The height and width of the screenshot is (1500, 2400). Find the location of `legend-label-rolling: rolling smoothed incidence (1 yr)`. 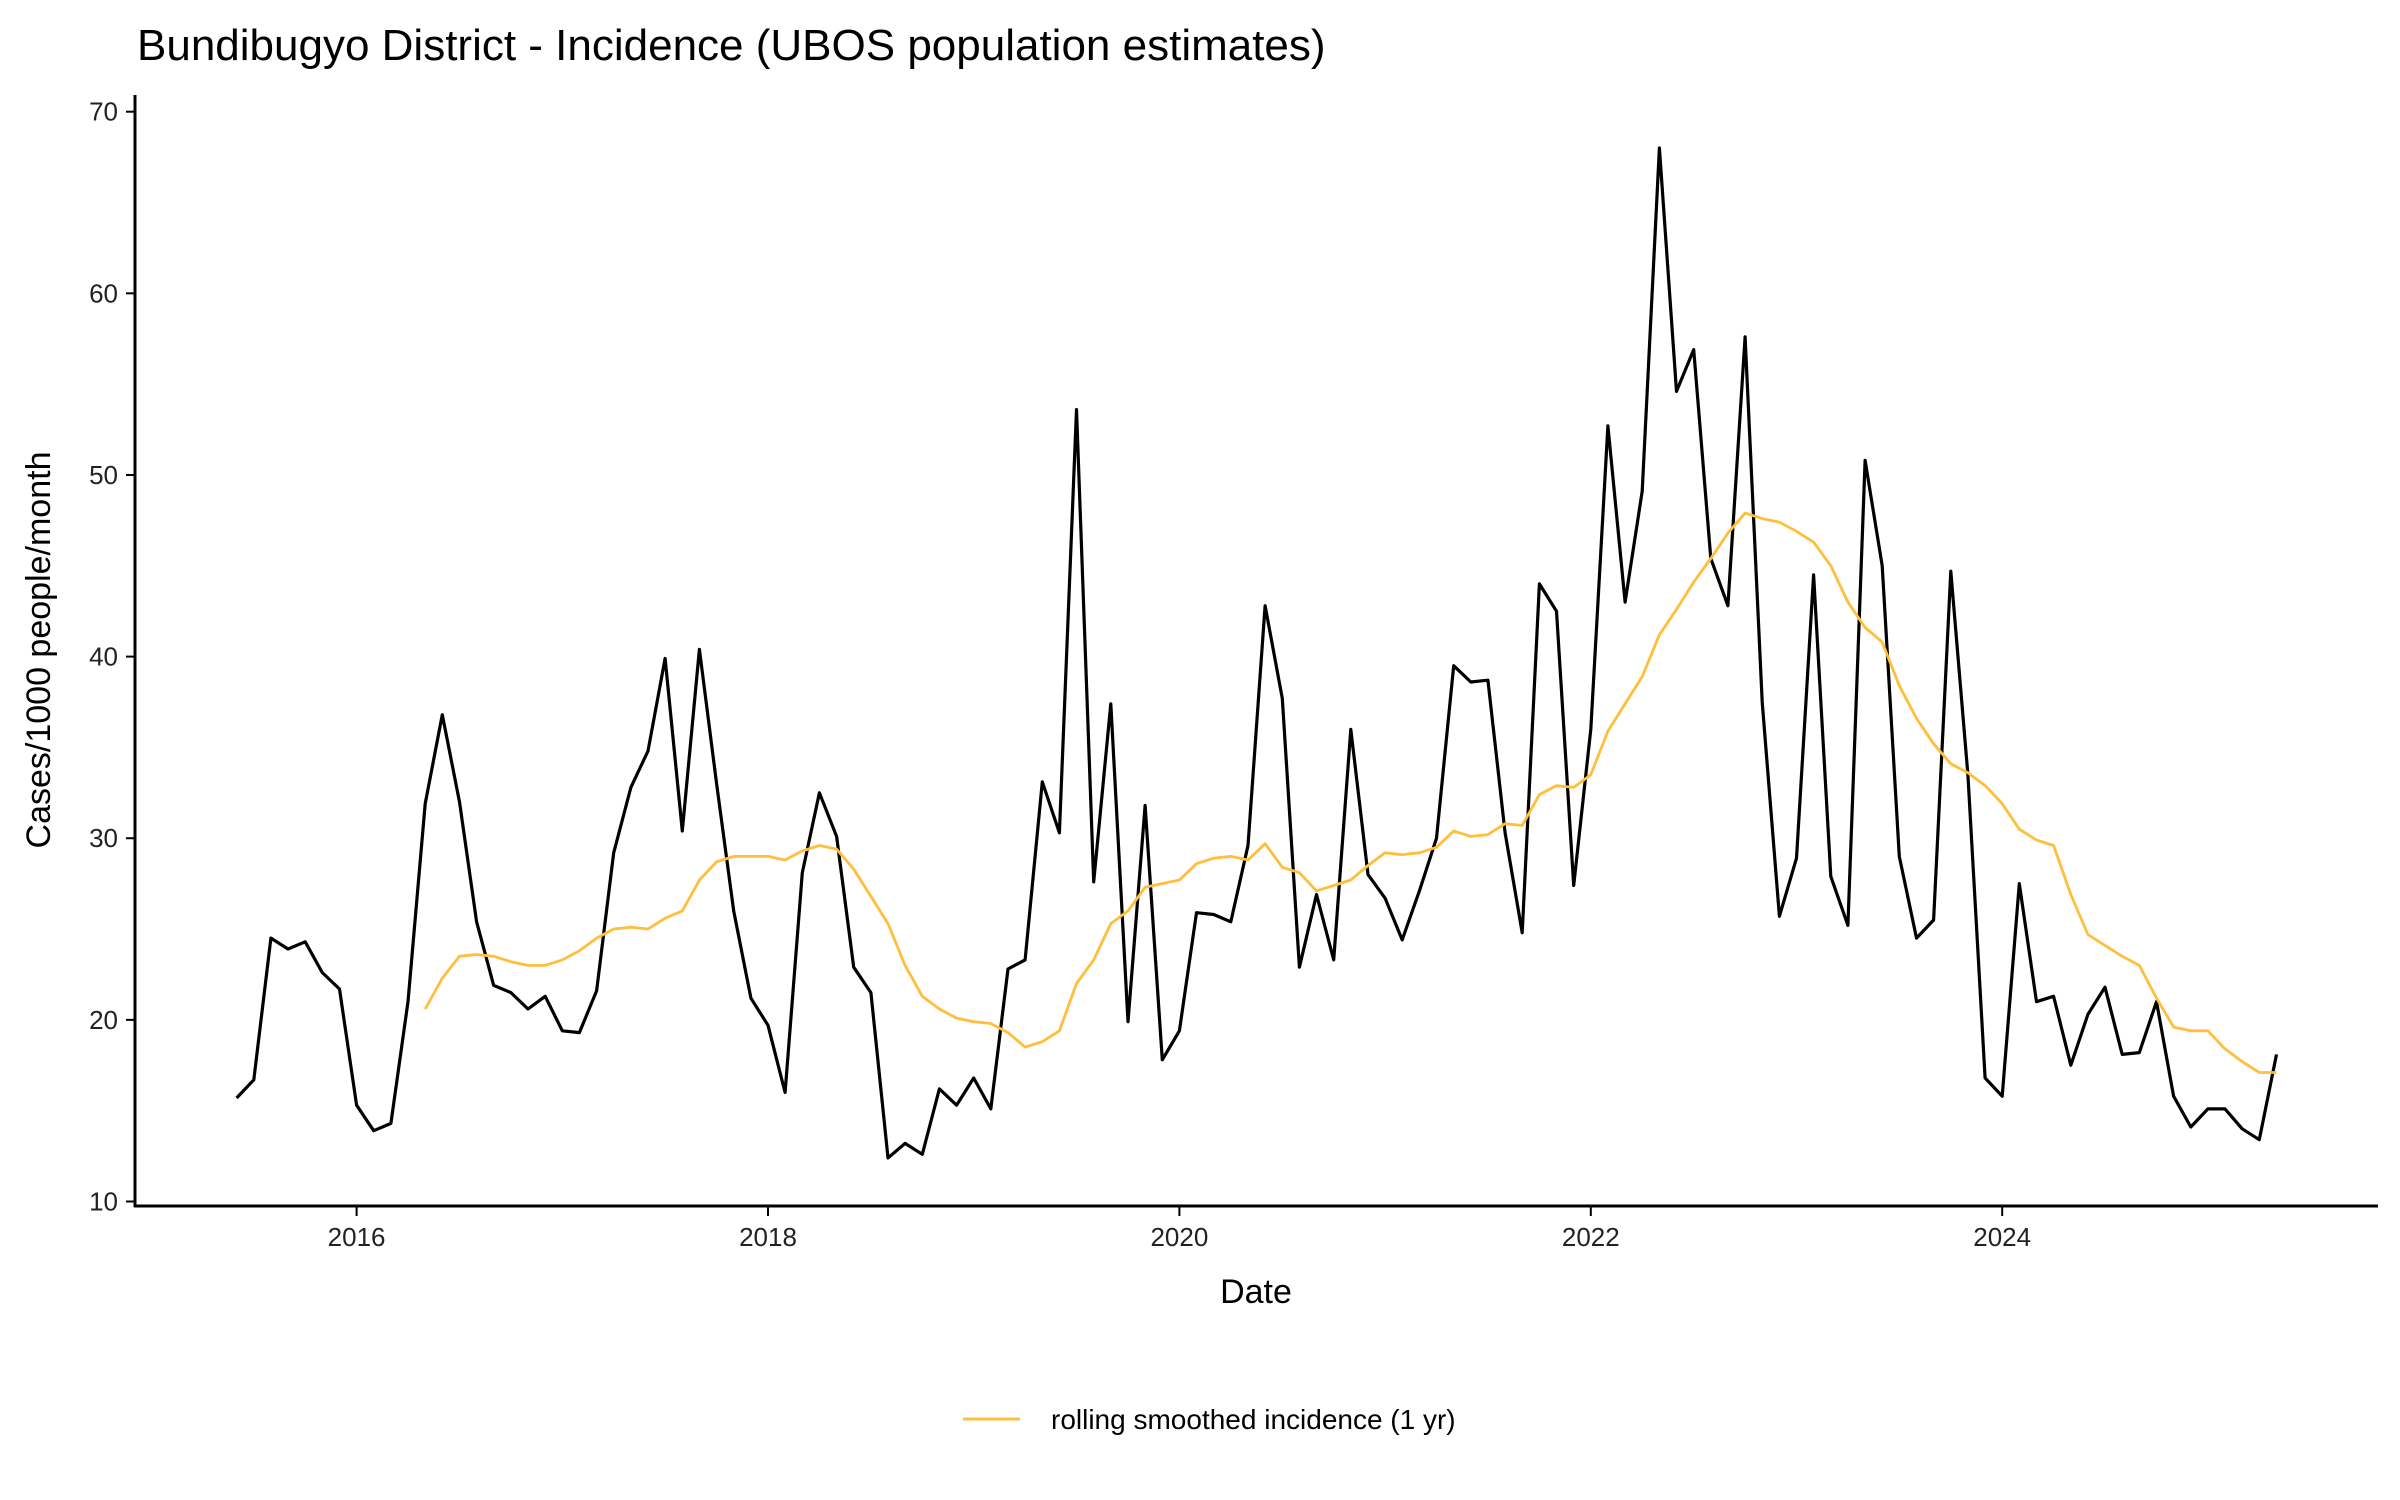

legend-label-rolling: rolling smoothed incidence (1 yr) is located at coordinates (1253, 1419).